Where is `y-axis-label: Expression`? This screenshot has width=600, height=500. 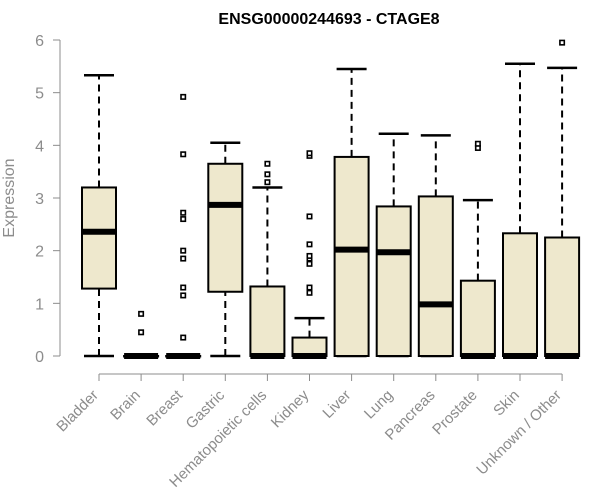 y-axis-label: Expression is located at coordinates (9, 197).